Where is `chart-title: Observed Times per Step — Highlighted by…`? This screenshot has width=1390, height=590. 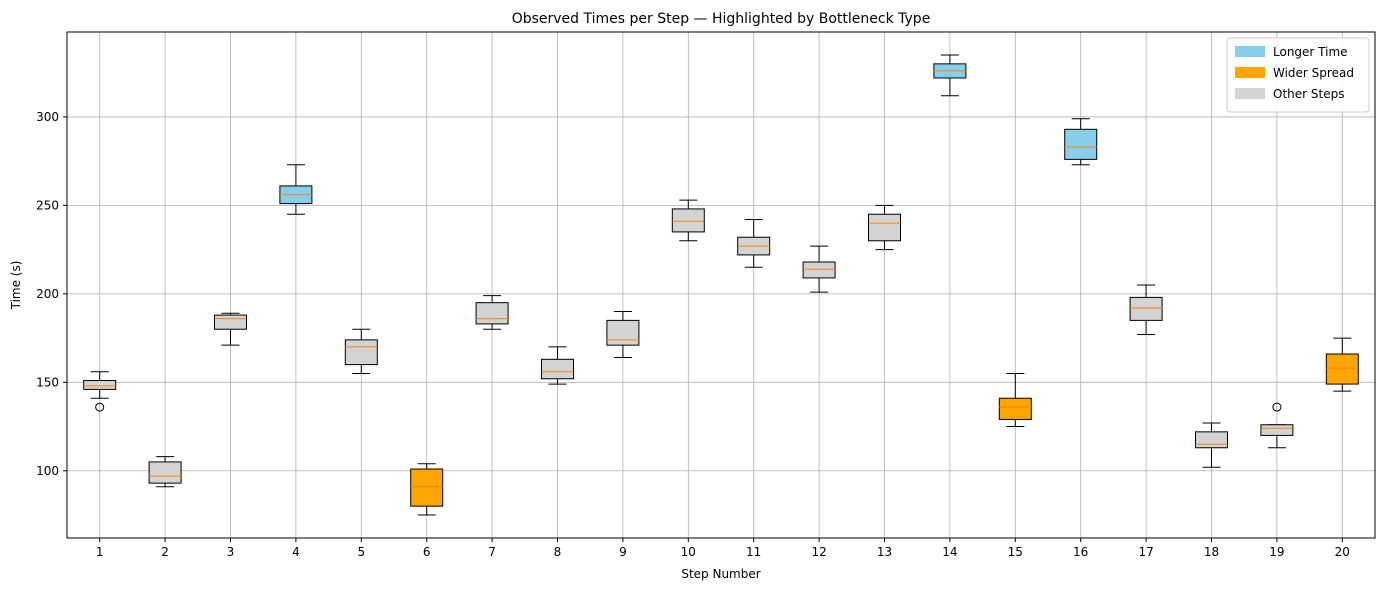 chart-title: Observed Times per Step — Highlighted by… is located at coordinates (721, 19).